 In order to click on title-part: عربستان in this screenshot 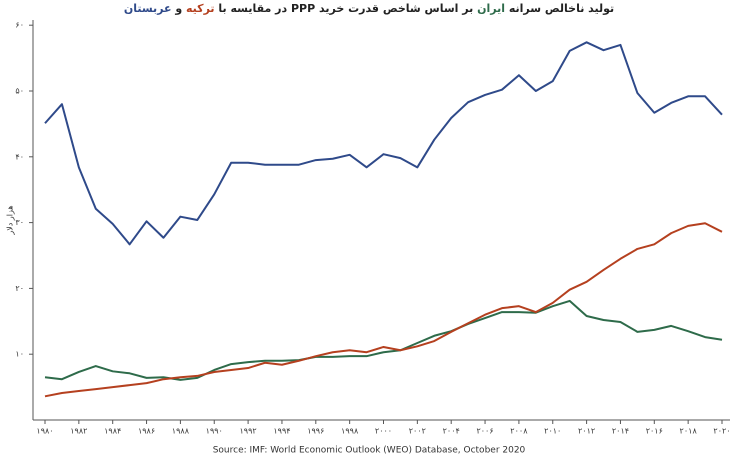, I will do `click(147, 8)`.